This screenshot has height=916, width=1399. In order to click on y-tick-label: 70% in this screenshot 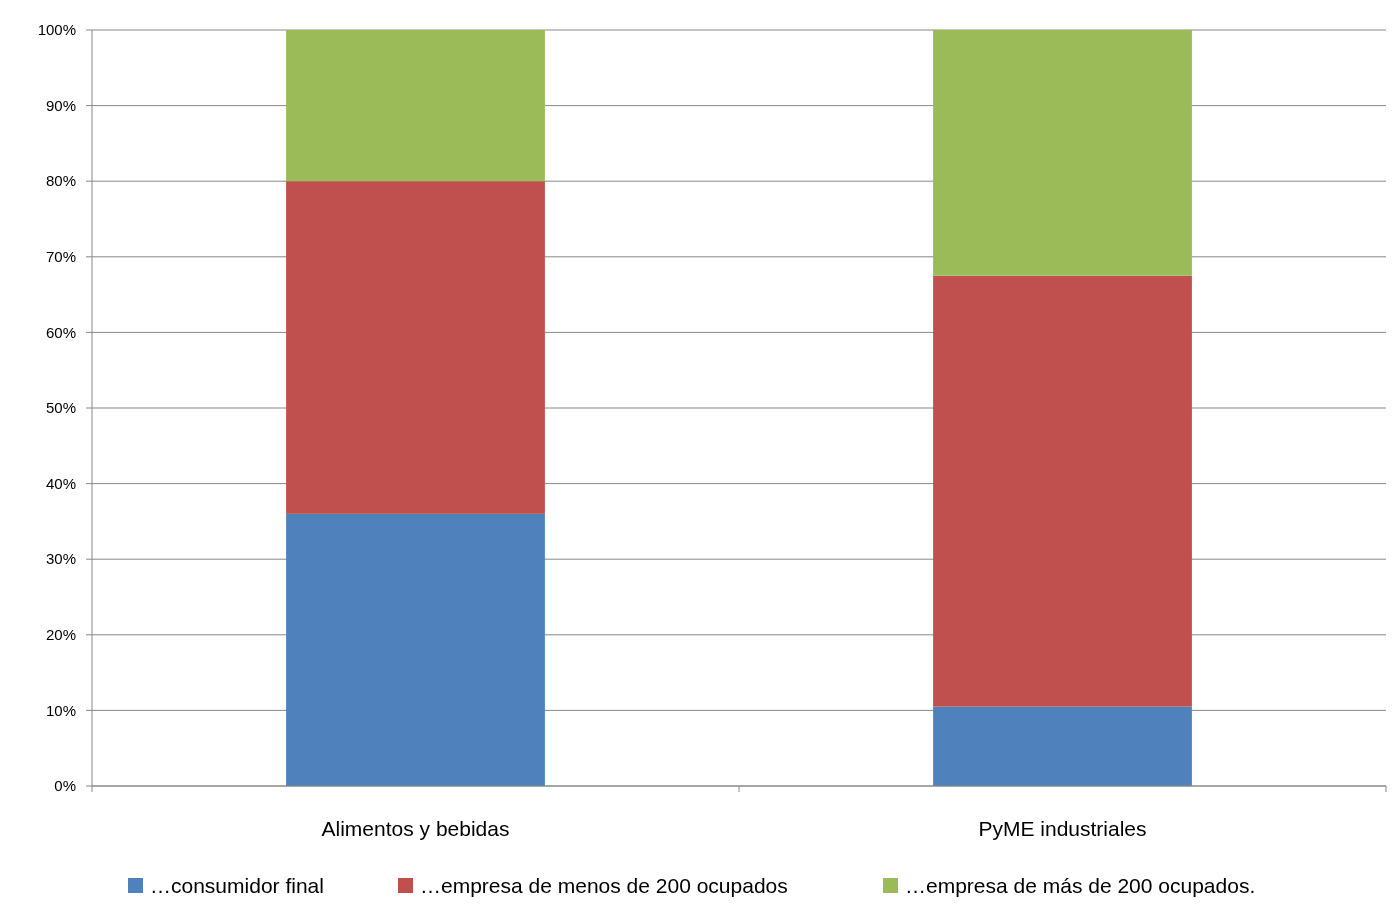, I will do `click(60, 257)`.